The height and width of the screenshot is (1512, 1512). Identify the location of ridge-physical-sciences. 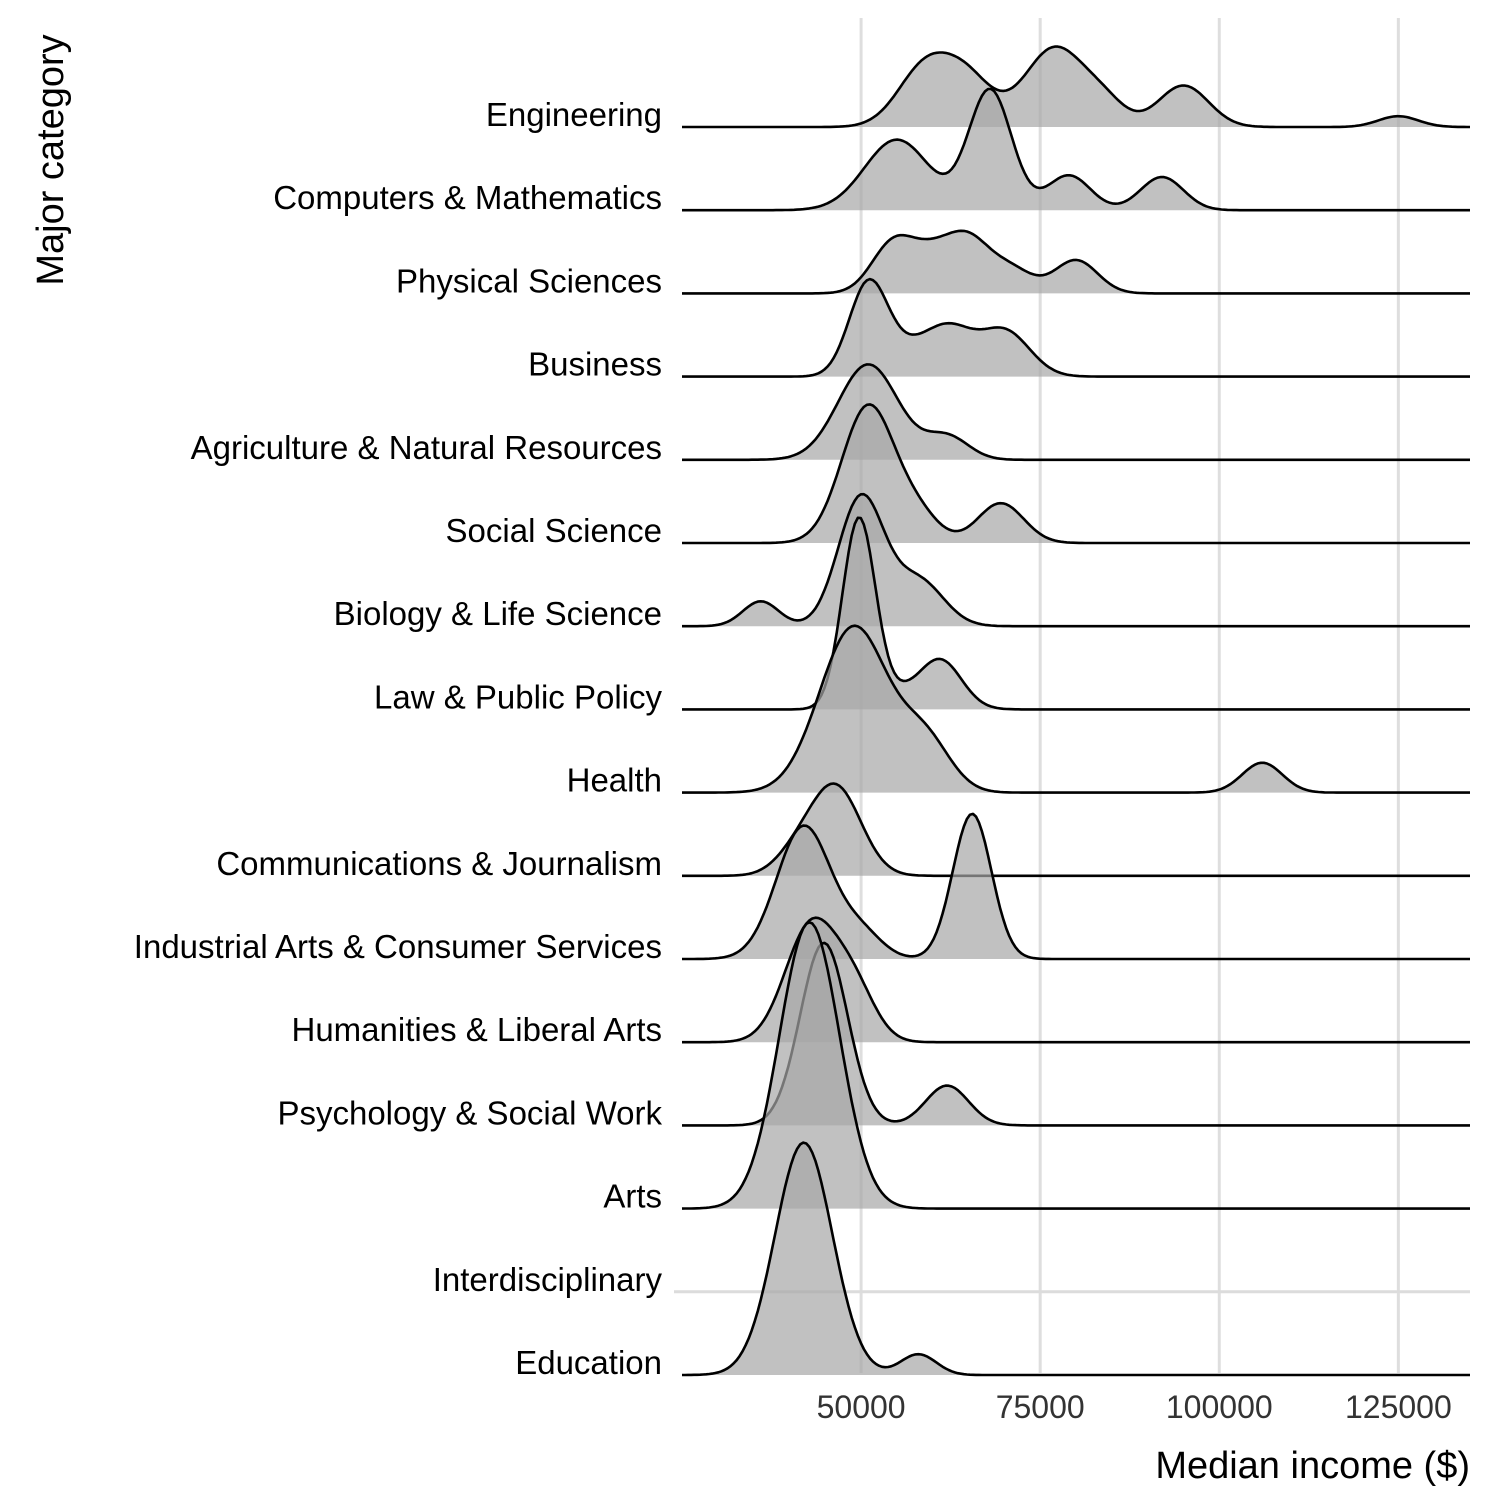
(1076, 262).